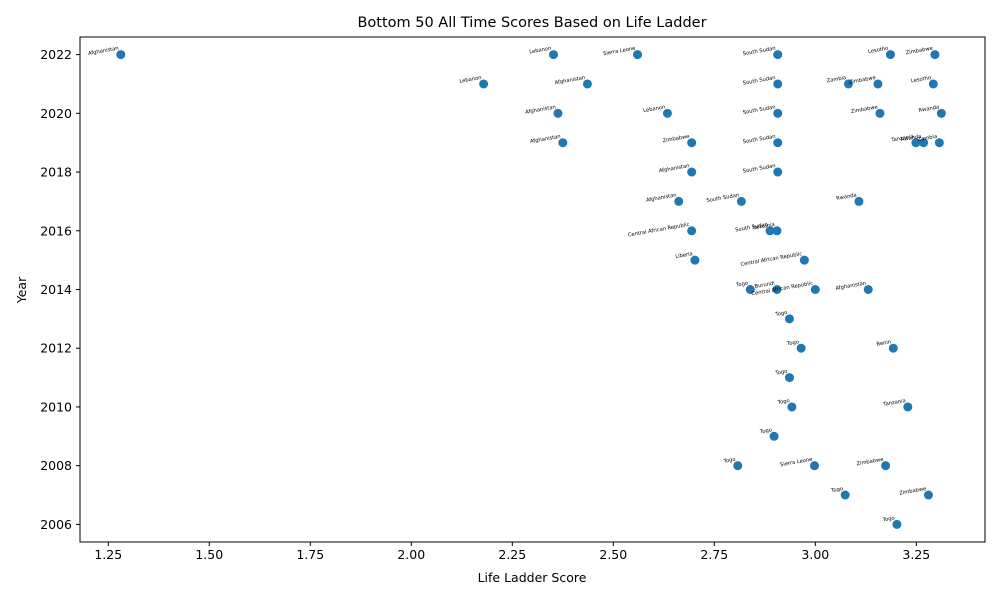 This screenshot has height=604, width=1000. I want to click on y-tick-label: 2006, so click(56, 524).